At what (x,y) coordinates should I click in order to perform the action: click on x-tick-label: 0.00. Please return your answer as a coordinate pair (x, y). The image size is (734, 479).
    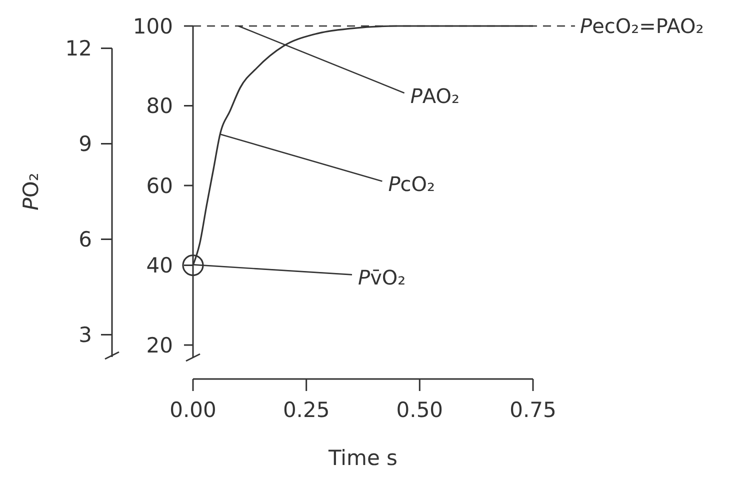
    Looking at the image, I should click on (193, 410).